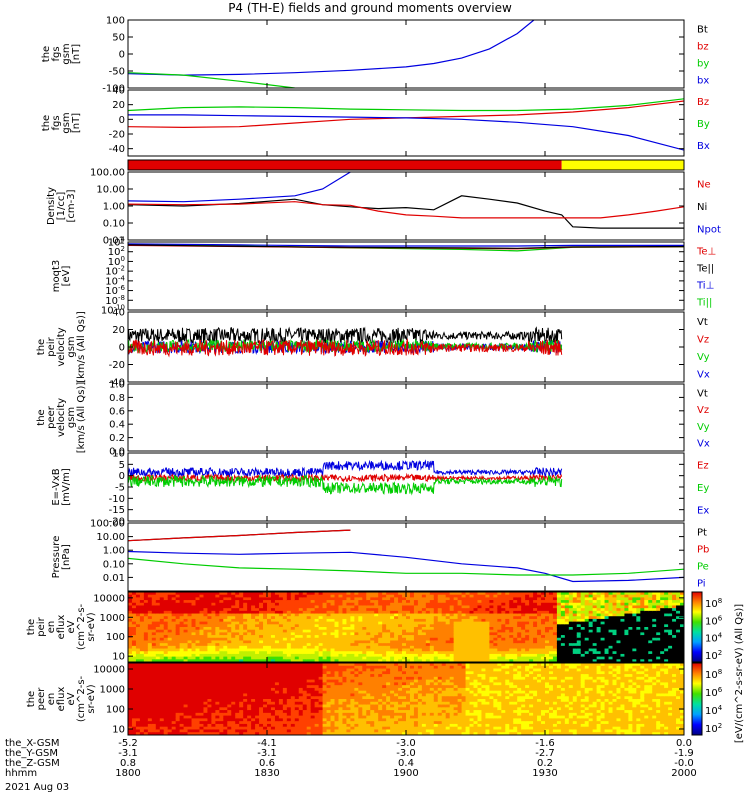 The image size is (750, 800). I want to click on legend-vz: Vz, so click(703, 410).